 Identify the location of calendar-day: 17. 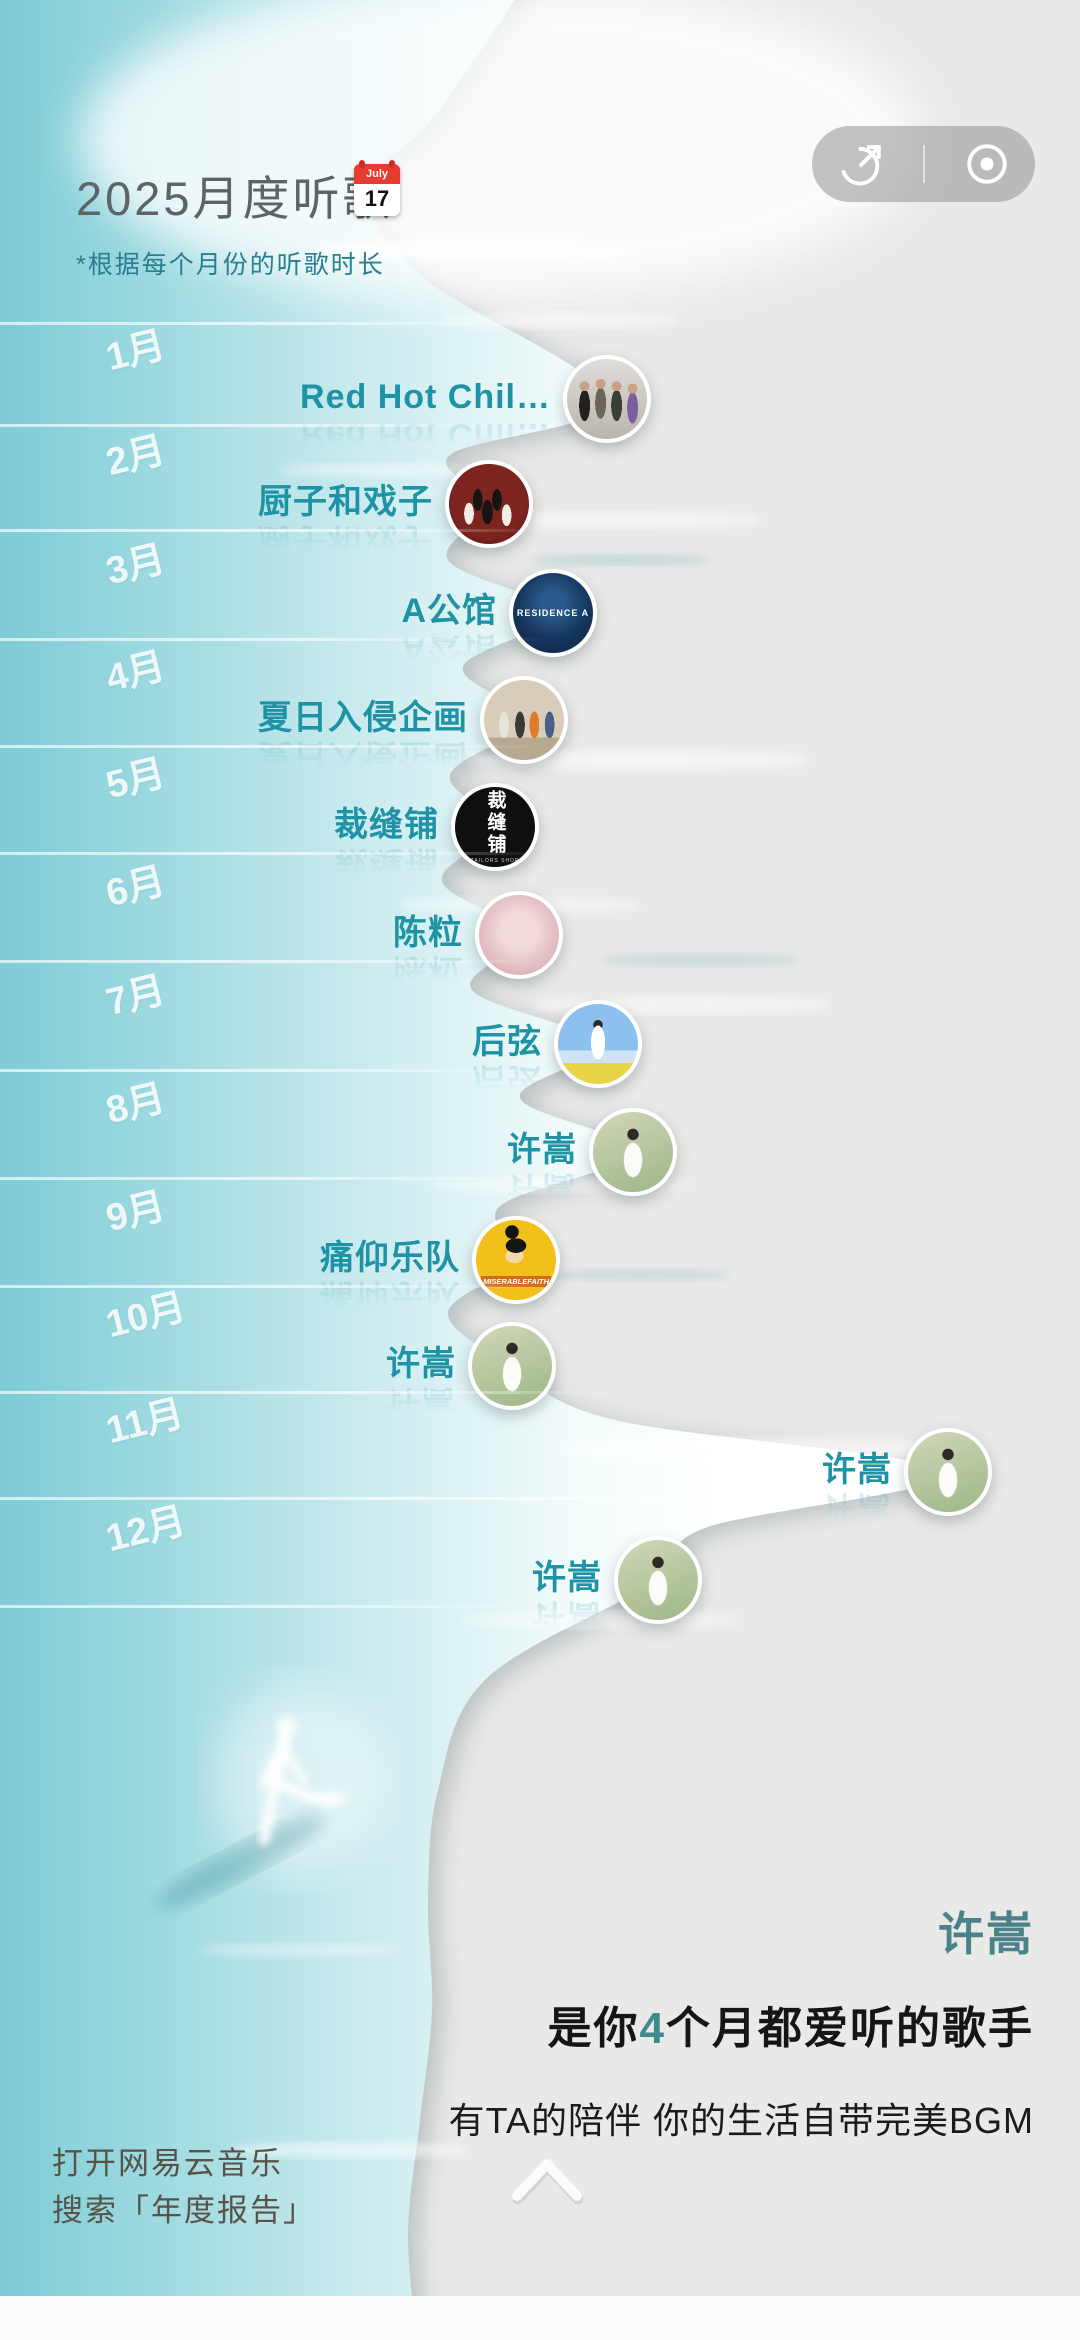
(377, 198).